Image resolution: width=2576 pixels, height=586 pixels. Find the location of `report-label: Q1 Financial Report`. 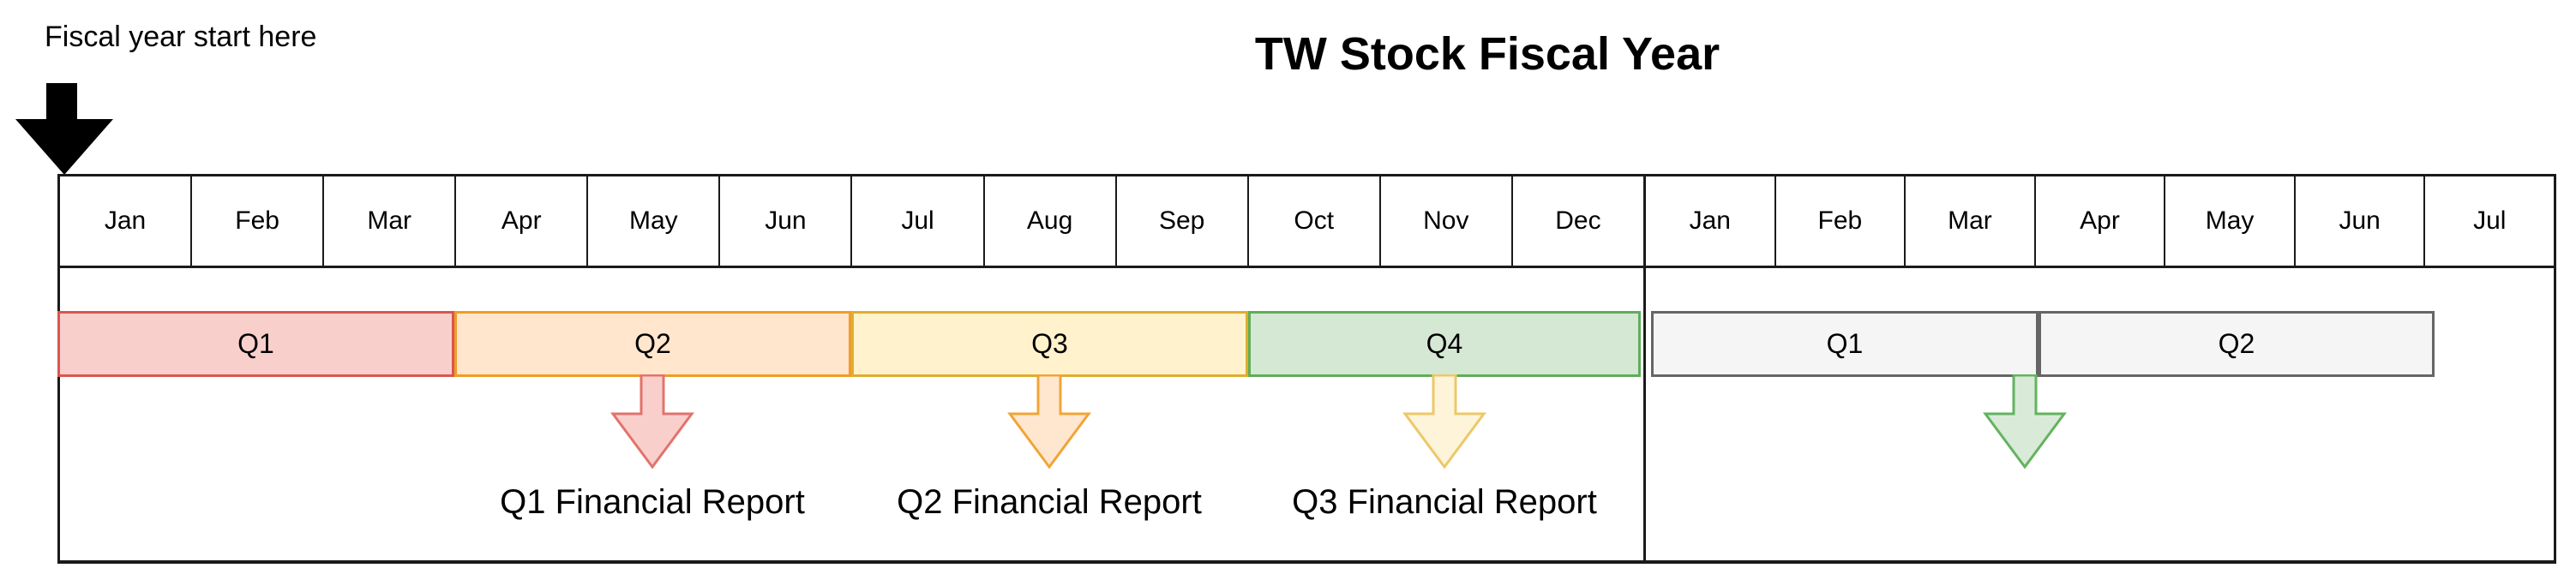

report-label: Q1 Financial Report is located at coordinates (652, 502).